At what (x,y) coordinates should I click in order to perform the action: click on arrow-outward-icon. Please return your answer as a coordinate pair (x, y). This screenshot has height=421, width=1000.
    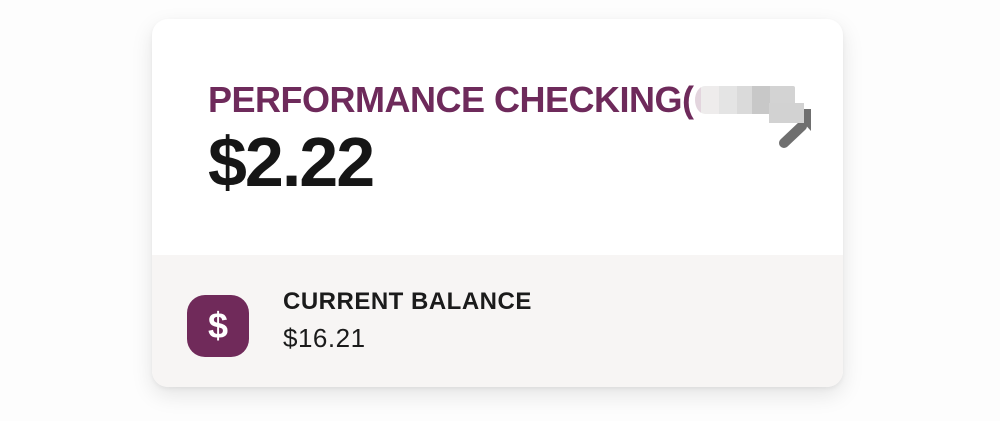
    Looking at the image, I should click on (791, 127).